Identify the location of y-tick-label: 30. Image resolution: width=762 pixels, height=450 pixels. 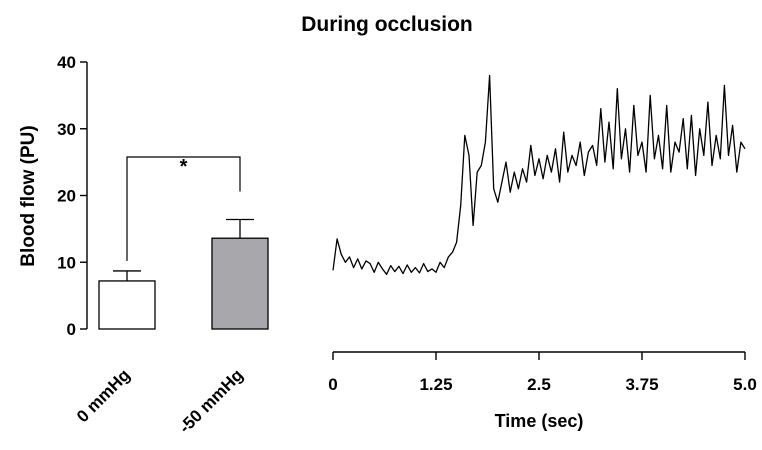
(66, 129).